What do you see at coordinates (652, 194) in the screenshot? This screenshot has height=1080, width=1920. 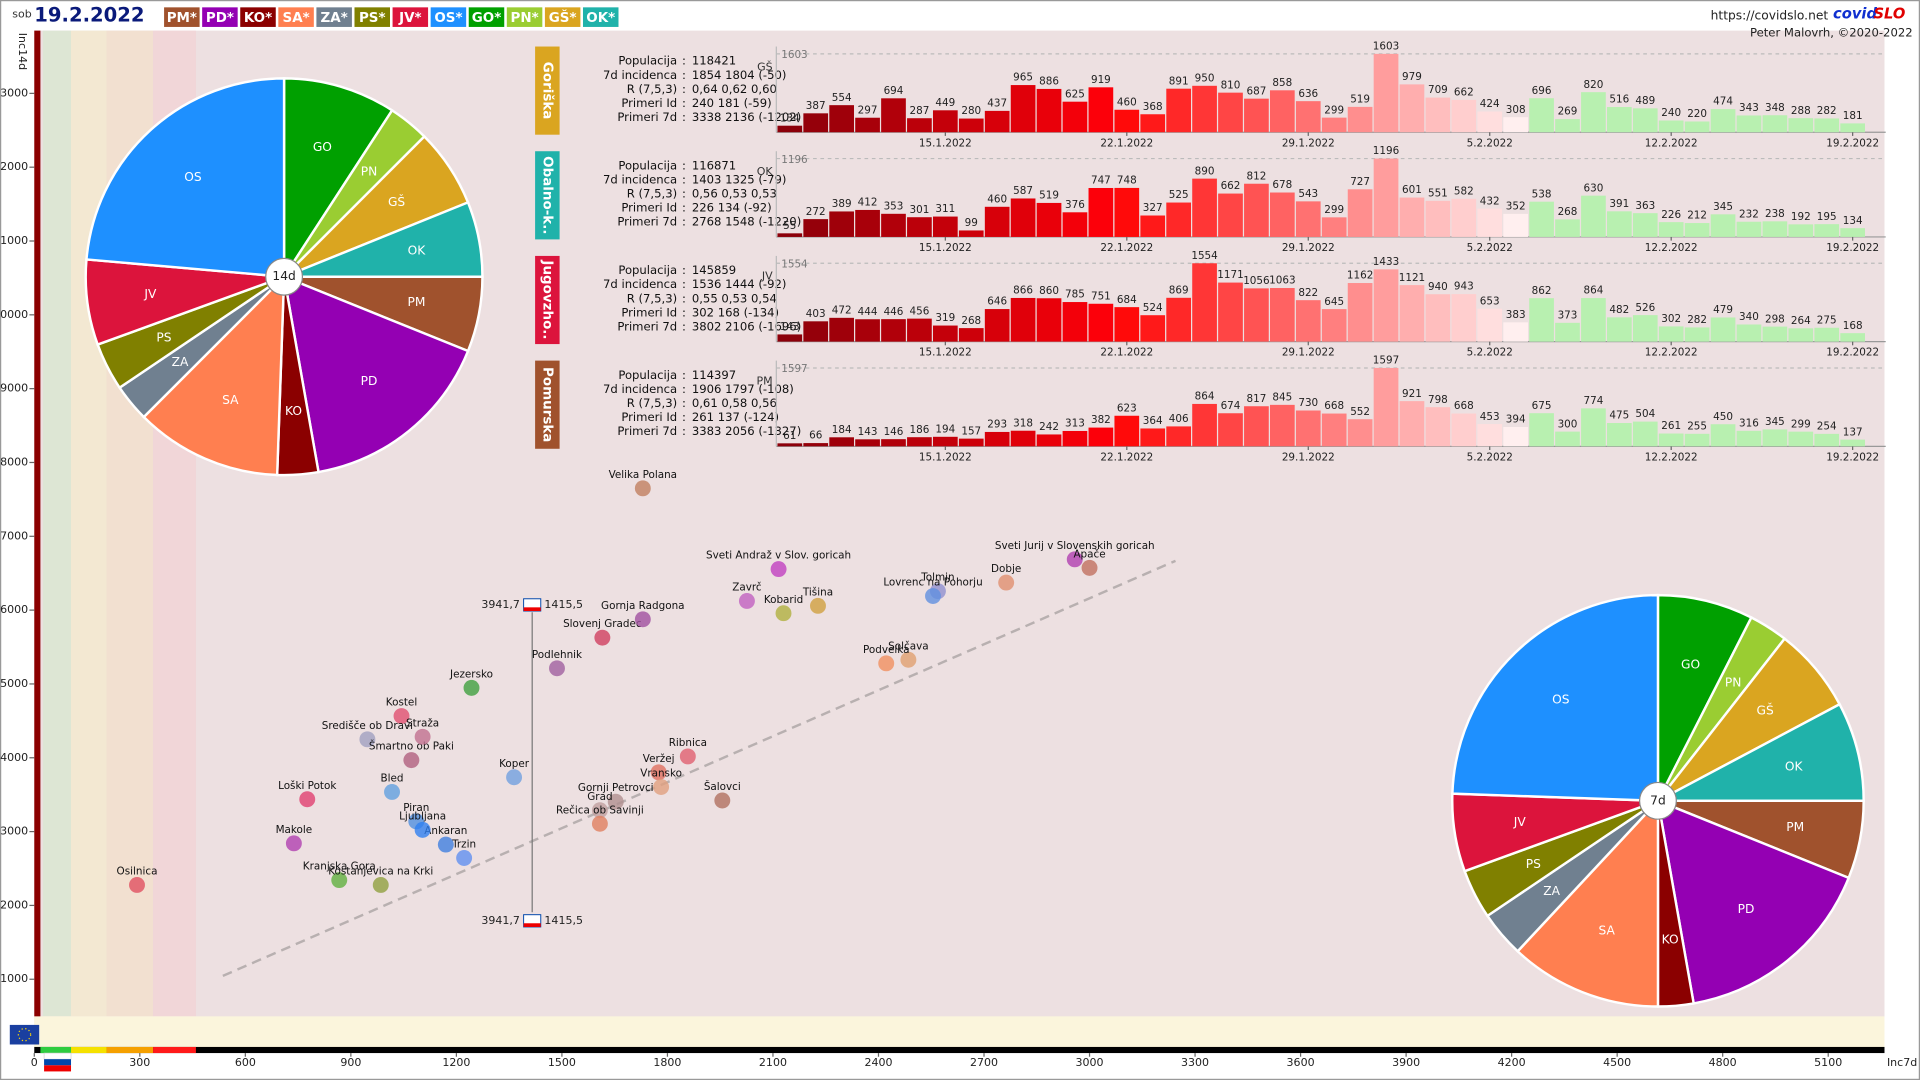 I see `stat-label: R (7,5,3)` at bounding box center [652, 194].